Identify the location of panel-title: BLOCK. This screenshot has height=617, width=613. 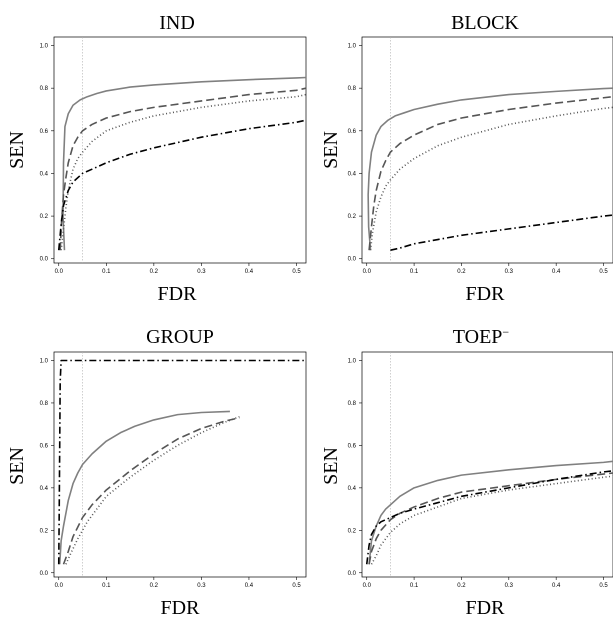
(485, 23).